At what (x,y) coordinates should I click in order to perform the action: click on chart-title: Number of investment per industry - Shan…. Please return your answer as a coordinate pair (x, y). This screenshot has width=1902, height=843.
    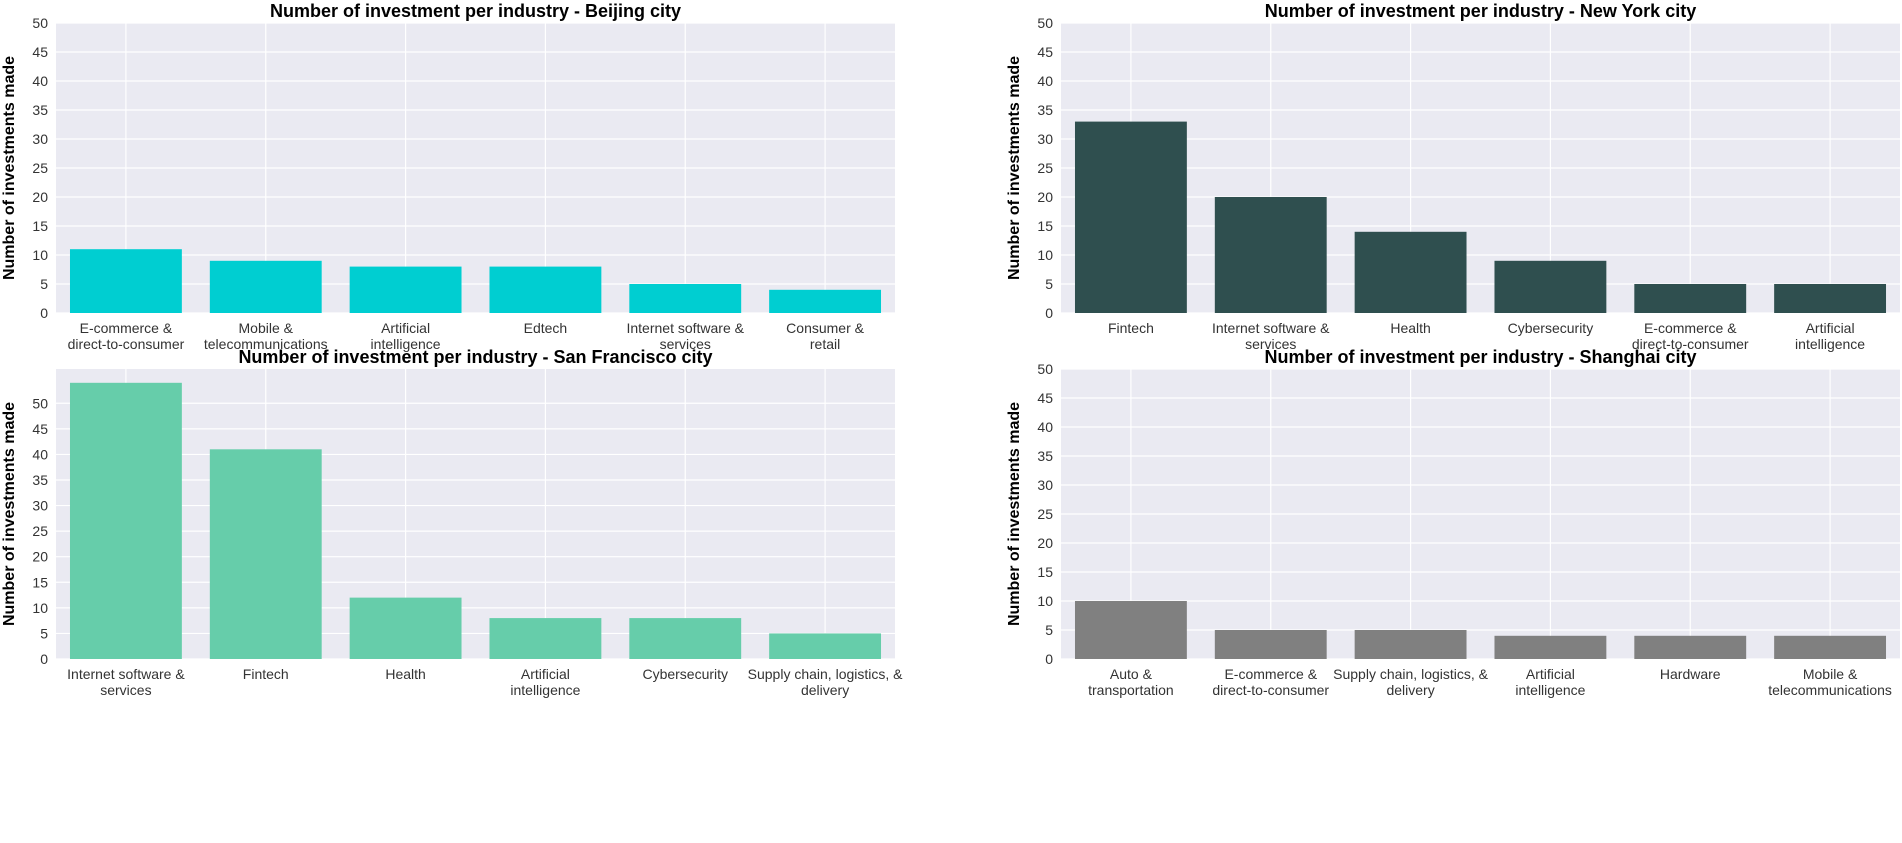
    Looking at the image, I should click on (1480, 357).